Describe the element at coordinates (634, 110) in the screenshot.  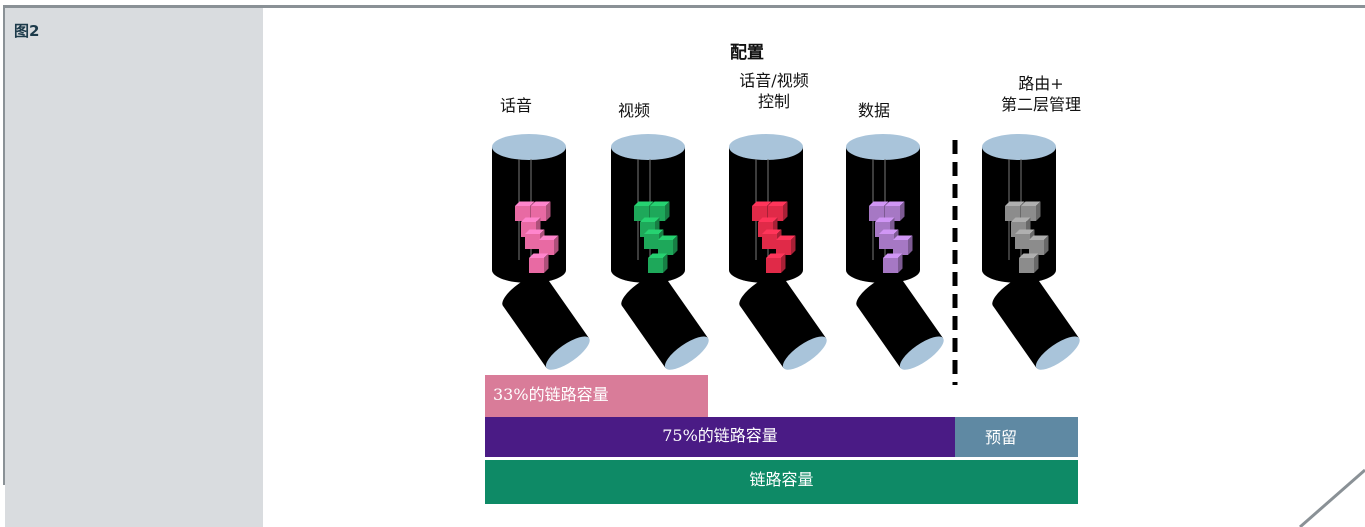
I see `category-label-video: 视频` at that location.